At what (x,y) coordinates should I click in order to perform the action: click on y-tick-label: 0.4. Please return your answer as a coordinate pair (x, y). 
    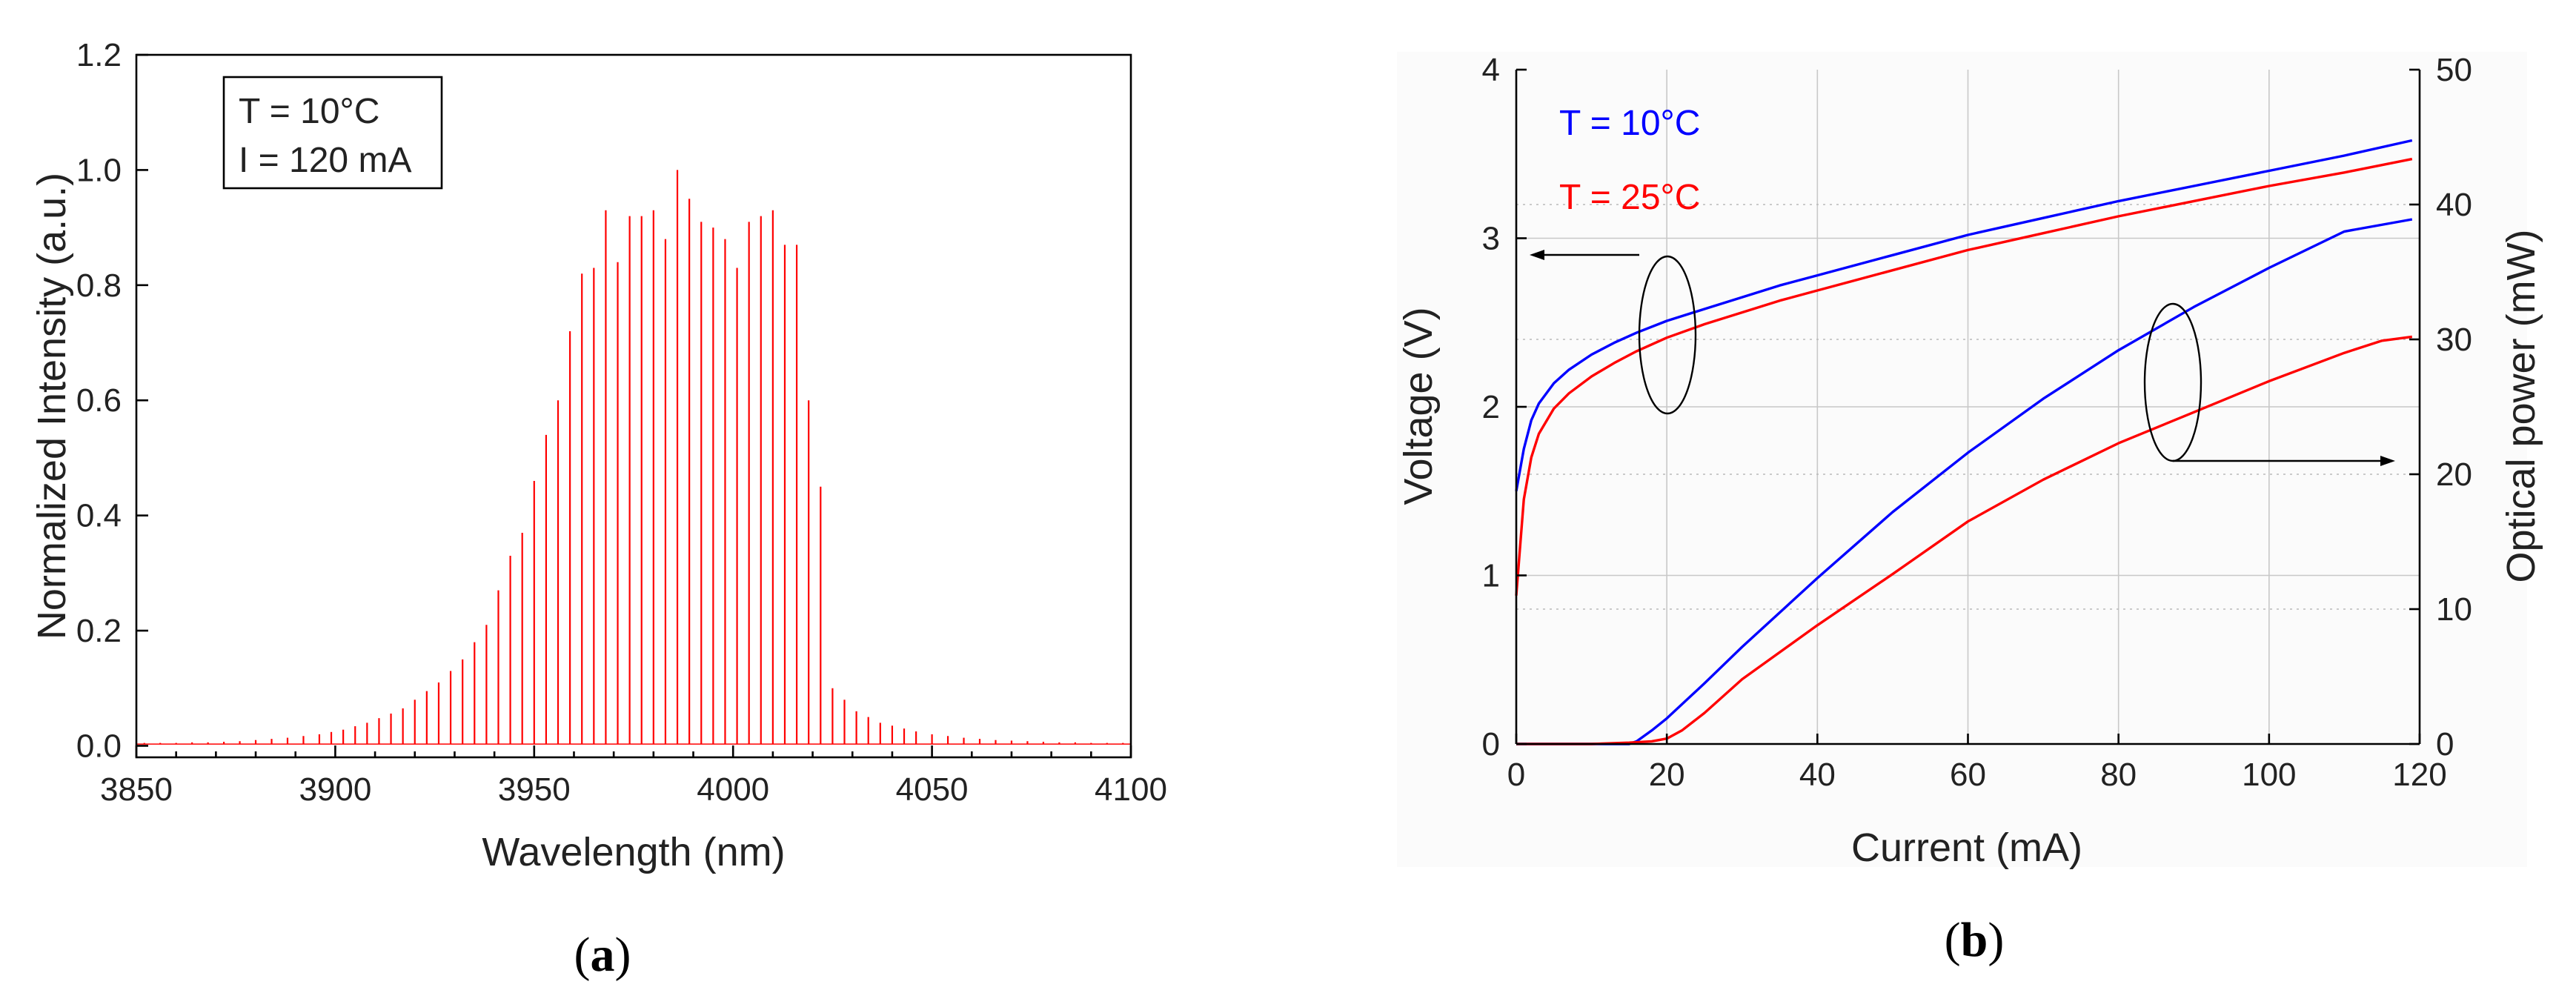
    Looking at the image, I should click on (99, 516).